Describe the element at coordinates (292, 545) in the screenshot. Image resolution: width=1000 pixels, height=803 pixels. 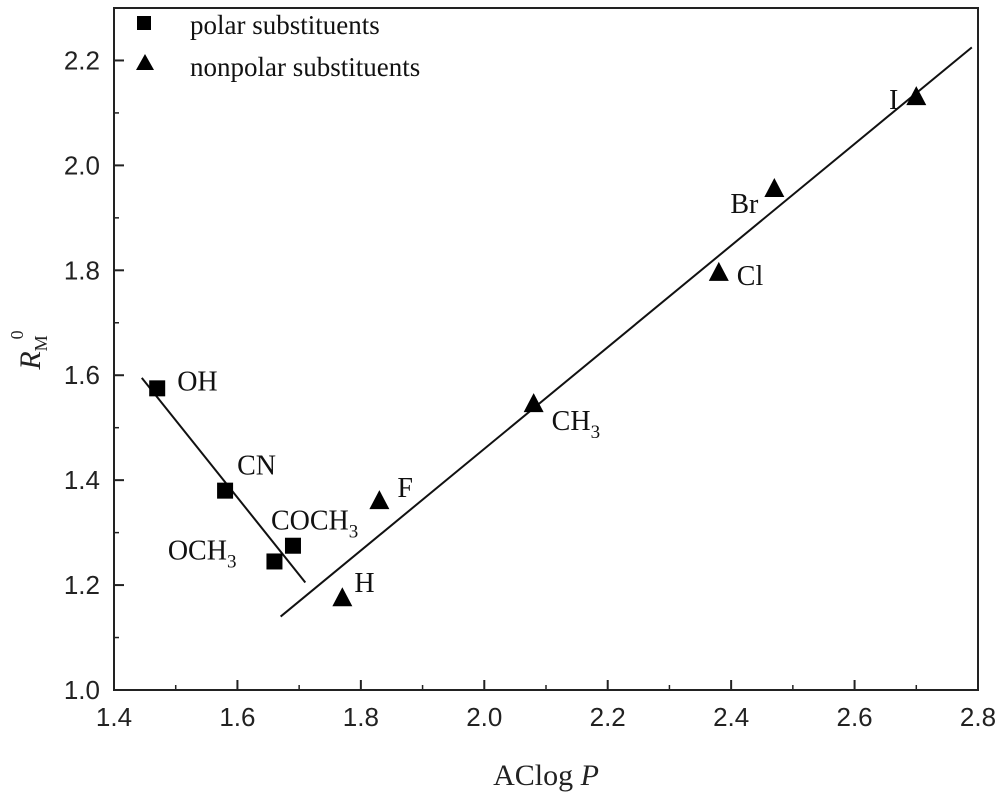
I see `point-coch3` at that location.